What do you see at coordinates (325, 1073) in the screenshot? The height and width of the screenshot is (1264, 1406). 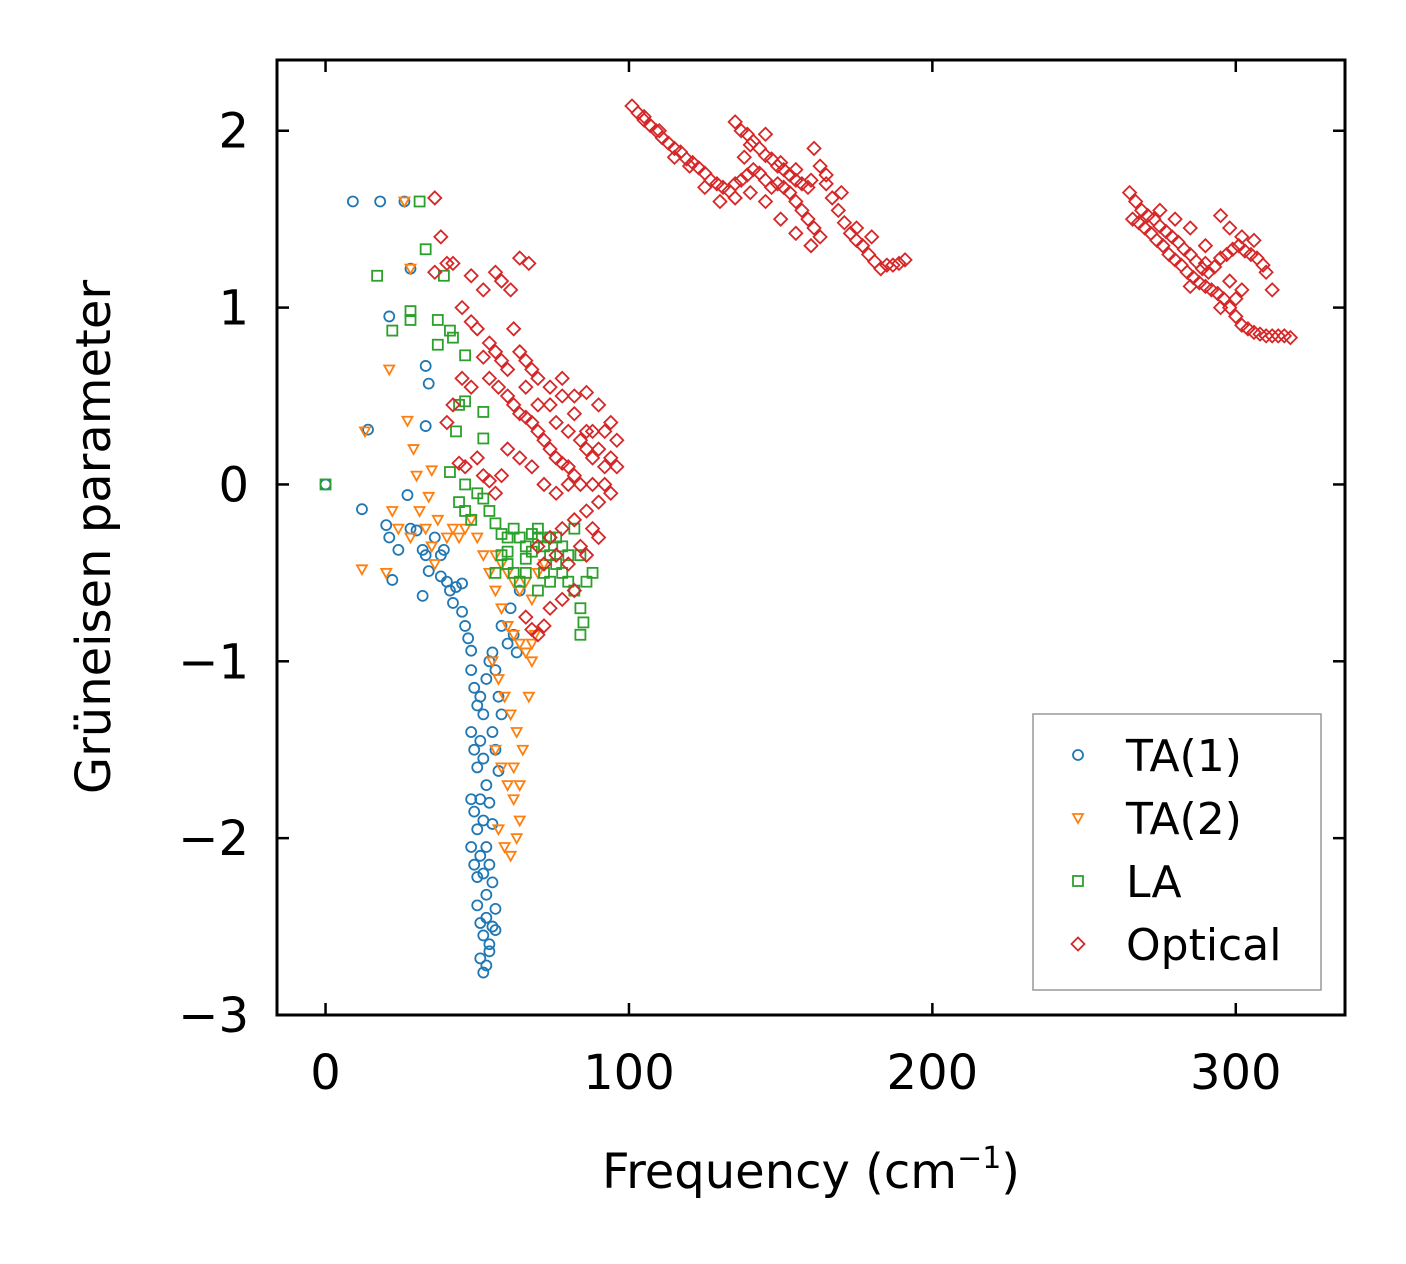 I see `x-tick-label: 0` at bounding box center [325, 1073].